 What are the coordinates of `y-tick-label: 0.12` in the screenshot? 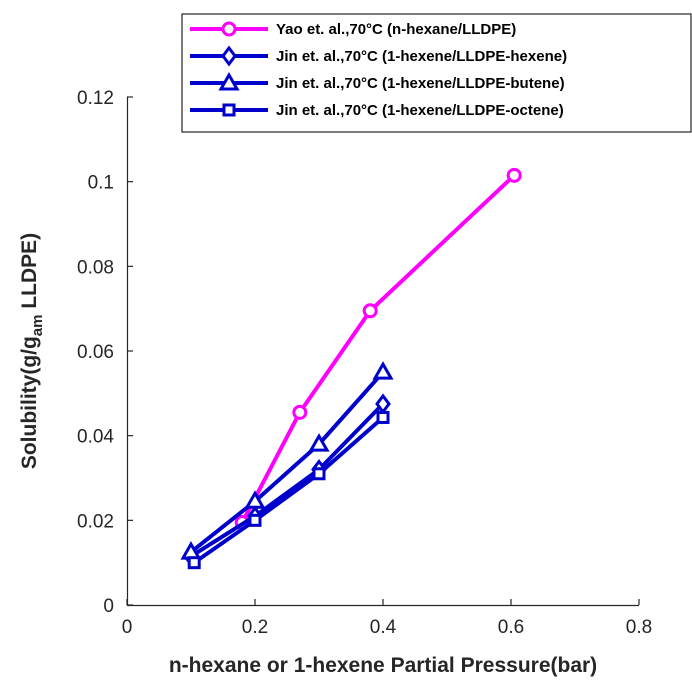 It's located at (95, 98).